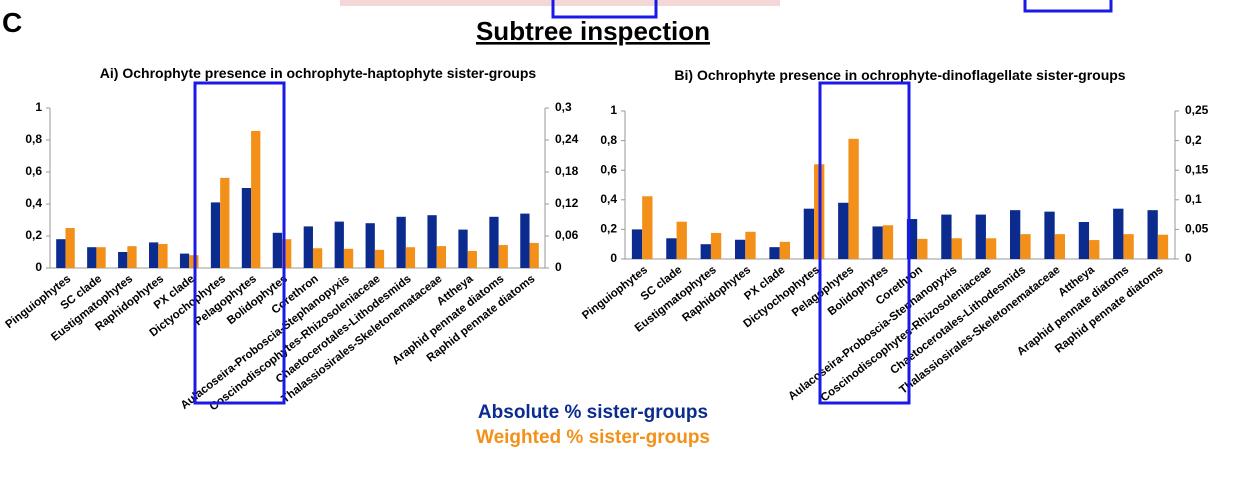  I want to click on y2-tick-label: 0,05, so click(1197, 229).